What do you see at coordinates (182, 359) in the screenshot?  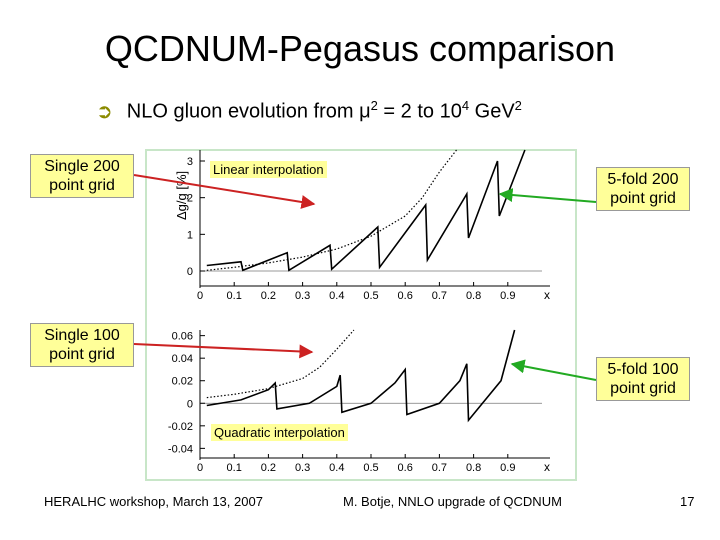 I see `y-tick-label: 0.04` at bounding box center [182, 359].